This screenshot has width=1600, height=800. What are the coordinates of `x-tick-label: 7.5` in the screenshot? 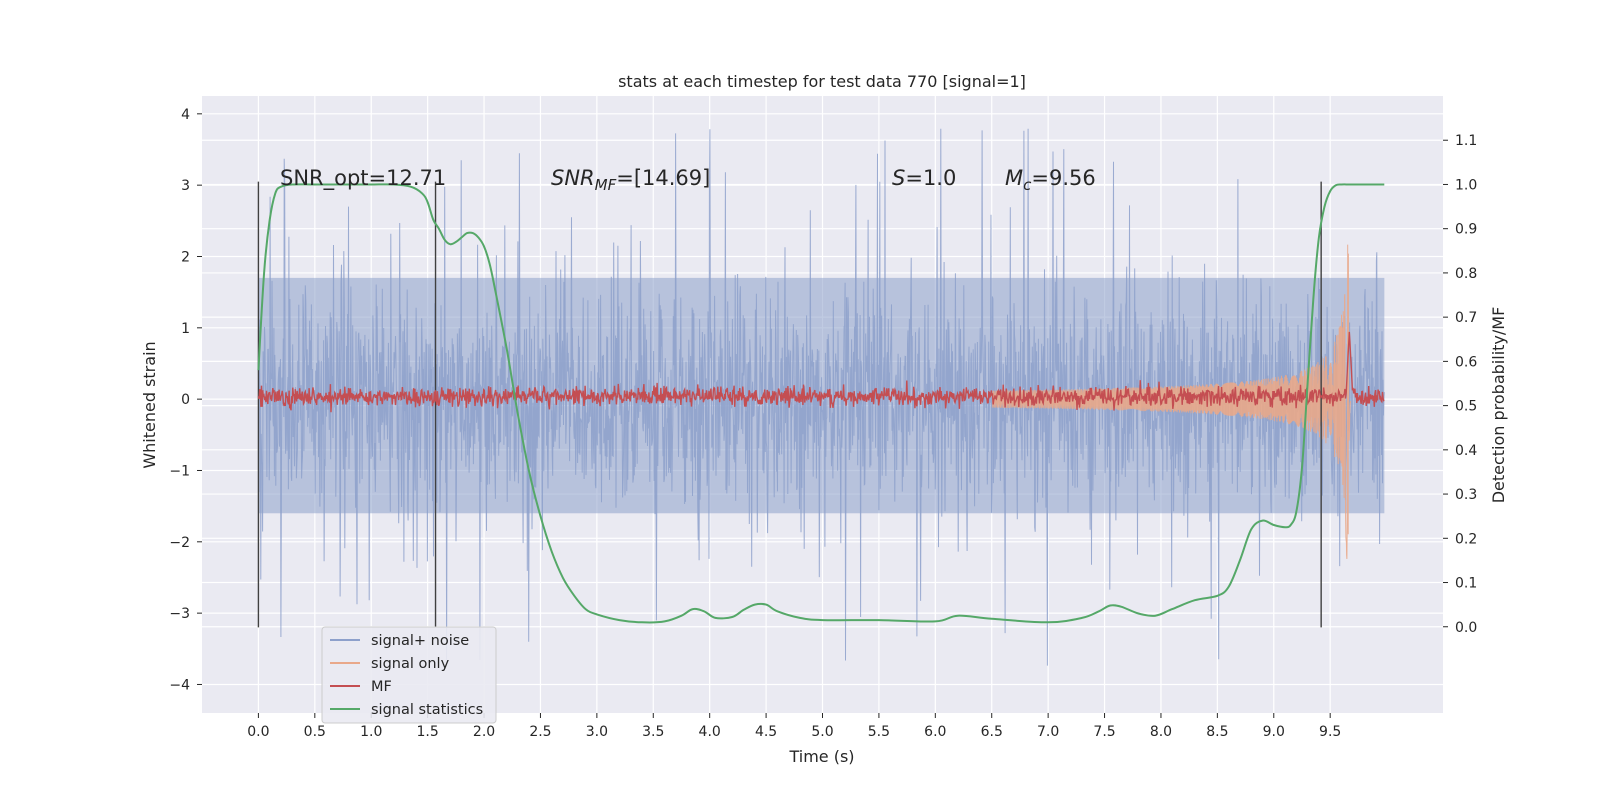 It's located at (1104, 732).